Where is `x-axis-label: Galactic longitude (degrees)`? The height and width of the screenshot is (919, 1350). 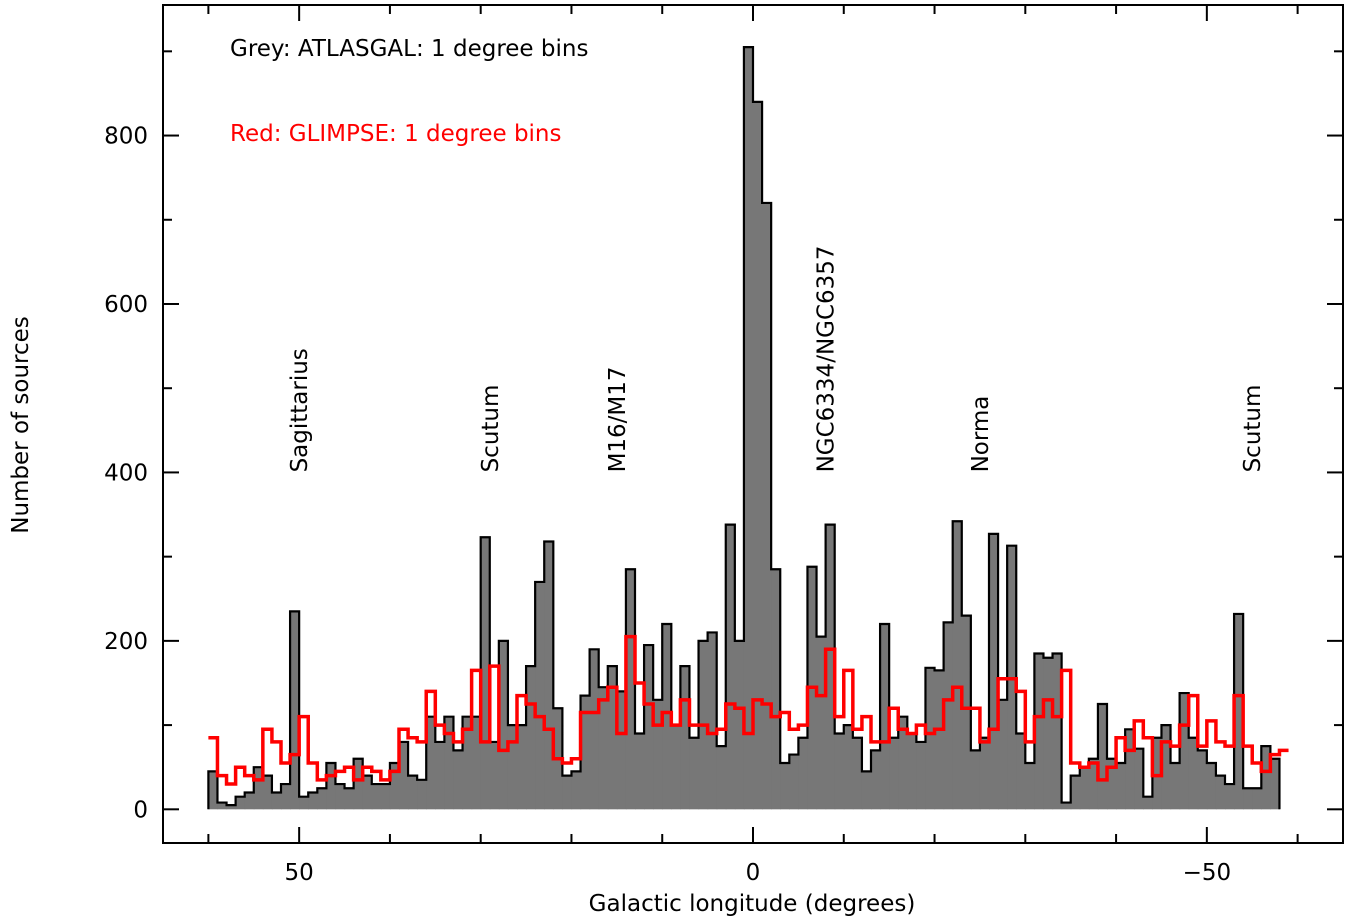
x-axis-label: Galactic longitude (degrees) is located at coordinates (752, 904).